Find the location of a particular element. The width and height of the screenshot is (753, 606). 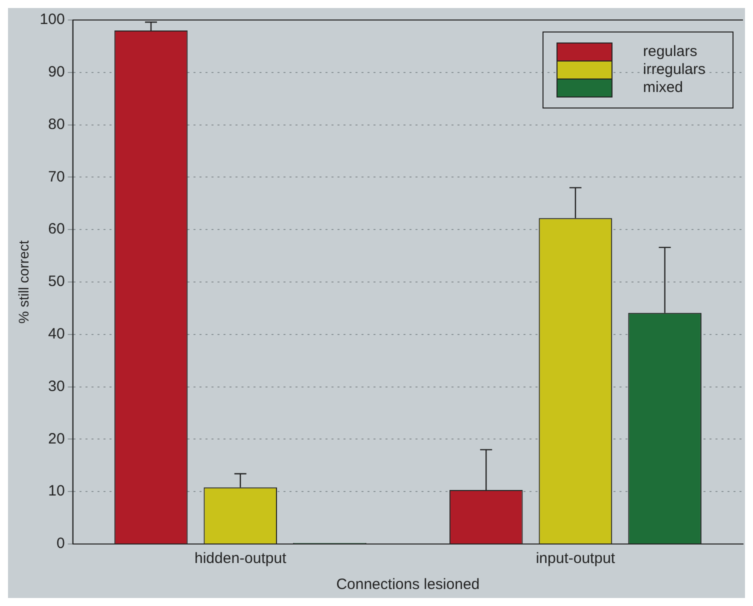

y-tick-label: 60 is located at coordinates (56, 229).